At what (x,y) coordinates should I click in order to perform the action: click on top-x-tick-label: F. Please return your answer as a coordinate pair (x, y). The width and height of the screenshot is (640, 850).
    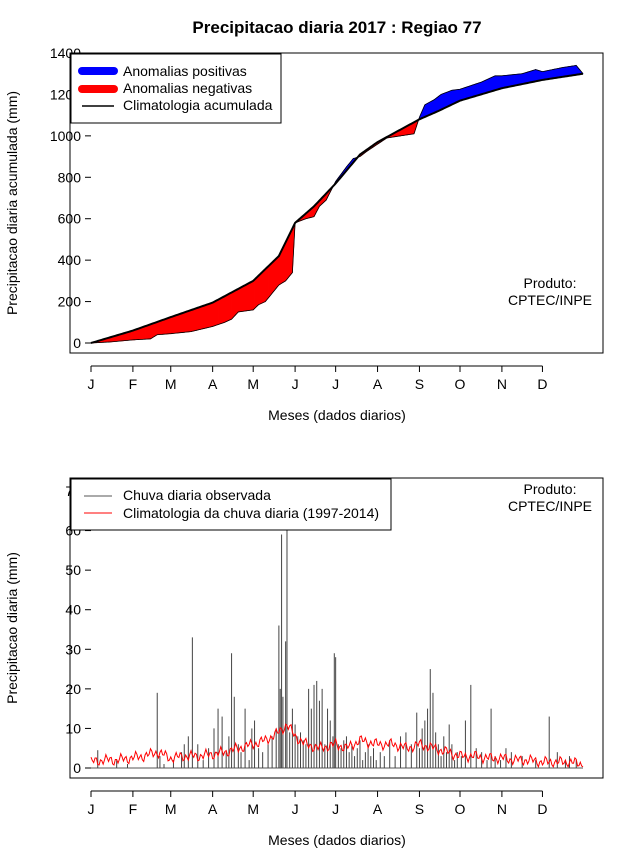
    Looking at the image, I should click on (133, 384).